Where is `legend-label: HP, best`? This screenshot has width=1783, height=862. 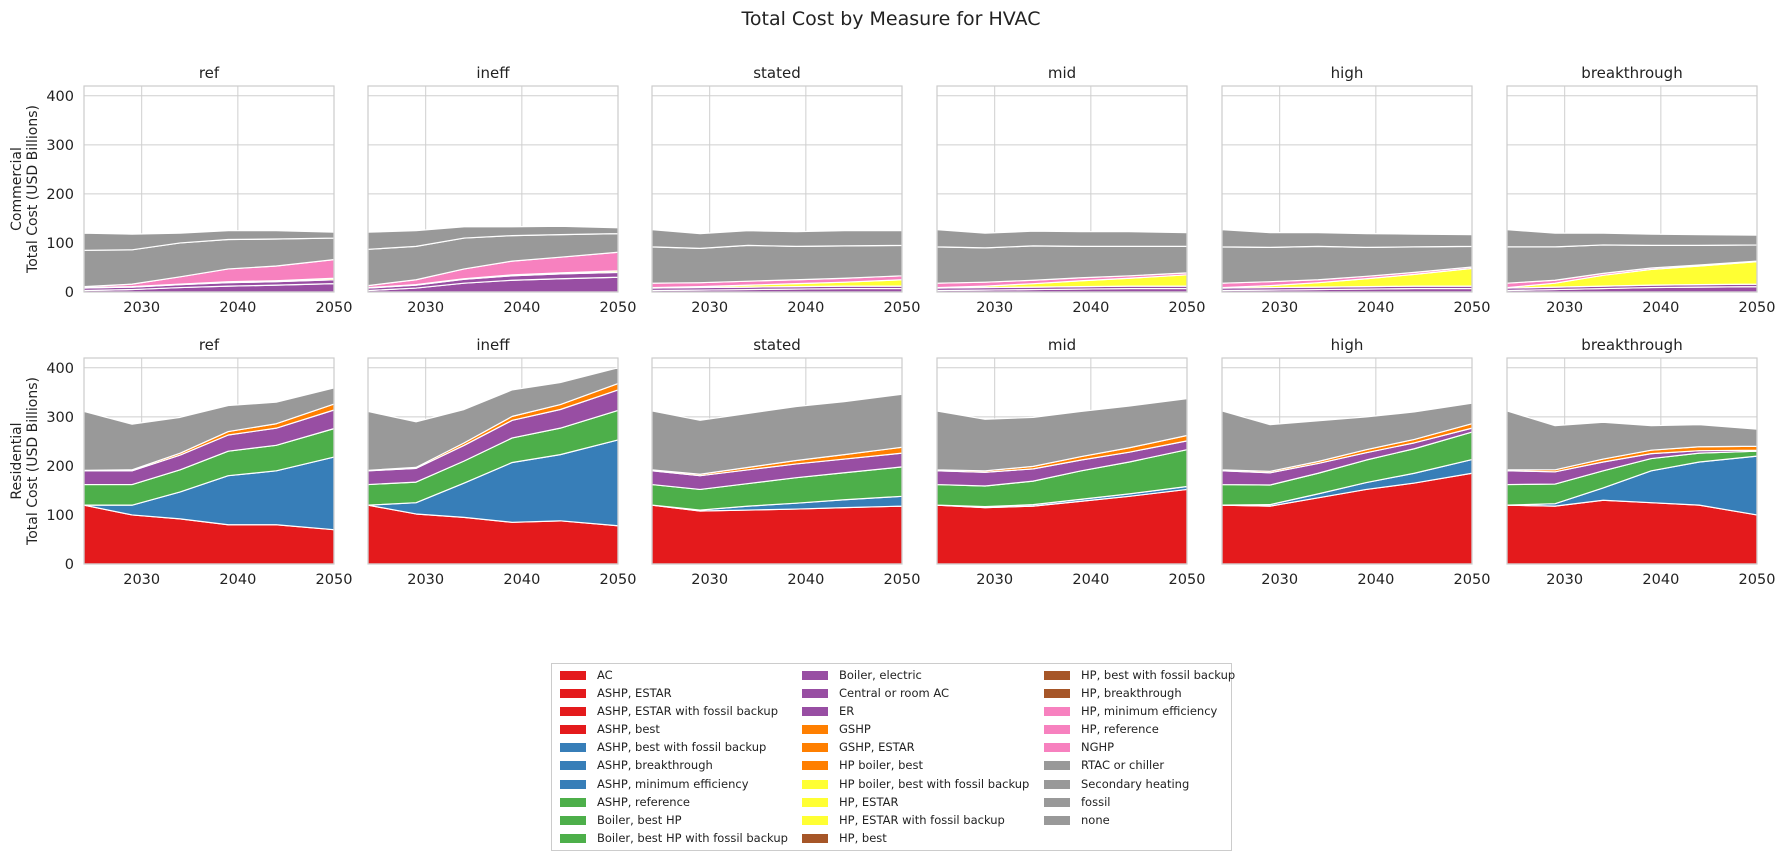 legend-label: HP, best is located at coordinates (863, 837).